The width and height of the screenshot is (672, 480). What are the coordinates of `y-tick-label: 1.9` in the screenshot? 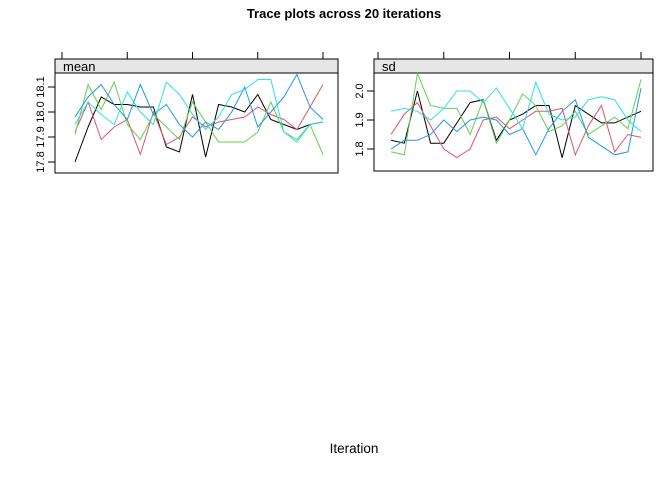 It's located at (360, 119).